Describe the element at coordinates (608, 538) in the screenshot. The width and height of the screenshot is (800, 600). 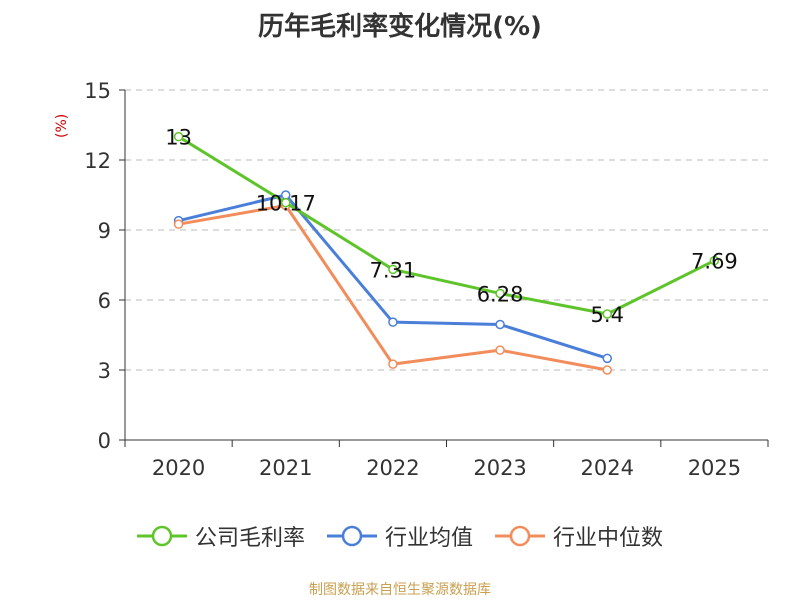
I see `legend-label-2: 行业中位数` at that location.